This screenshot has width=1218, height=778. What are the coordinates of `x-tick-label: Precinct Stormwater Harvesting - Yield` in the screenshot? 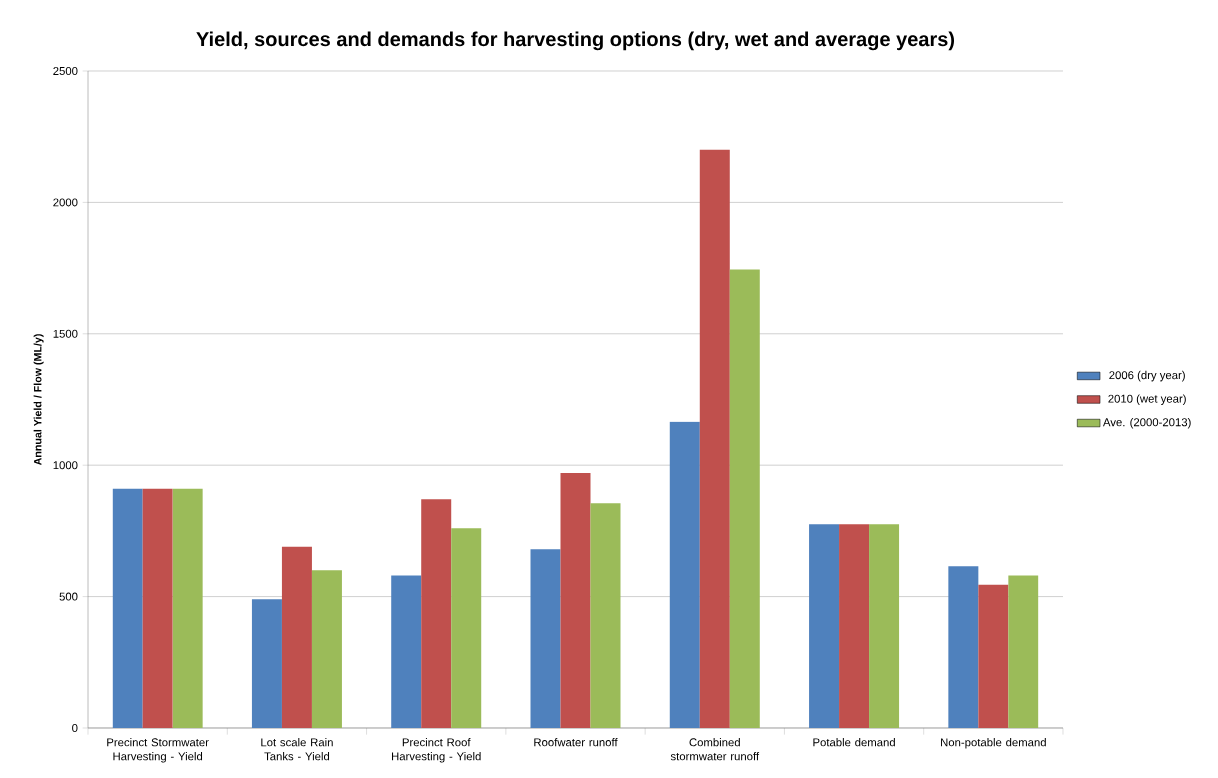 It's located at (158, 750).